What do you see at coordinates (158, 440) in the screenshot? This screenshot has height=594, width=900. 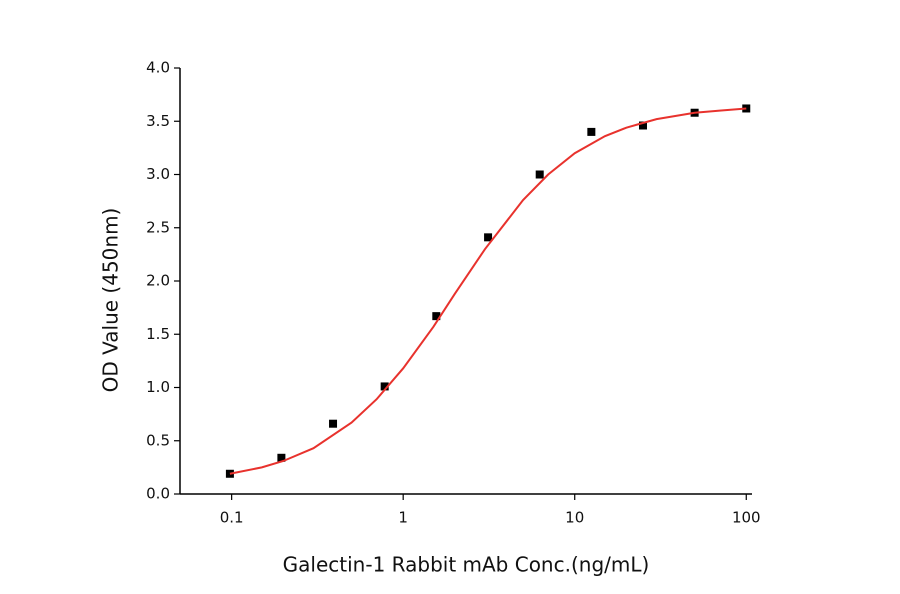 I see `y-tick-label: 0.5` at bounding box center [158, 440].